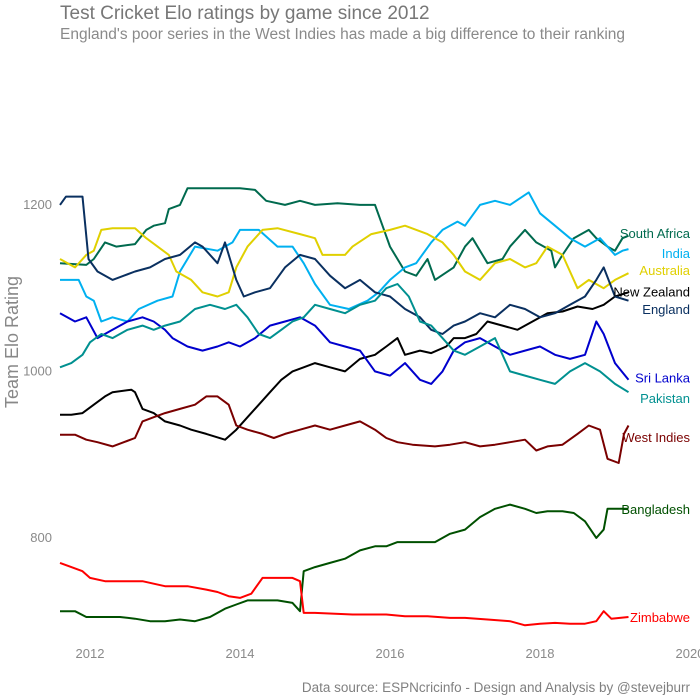 The image size is (700, 700). I want to click on series-label-south-africa: South Africa, so click(655, 233).